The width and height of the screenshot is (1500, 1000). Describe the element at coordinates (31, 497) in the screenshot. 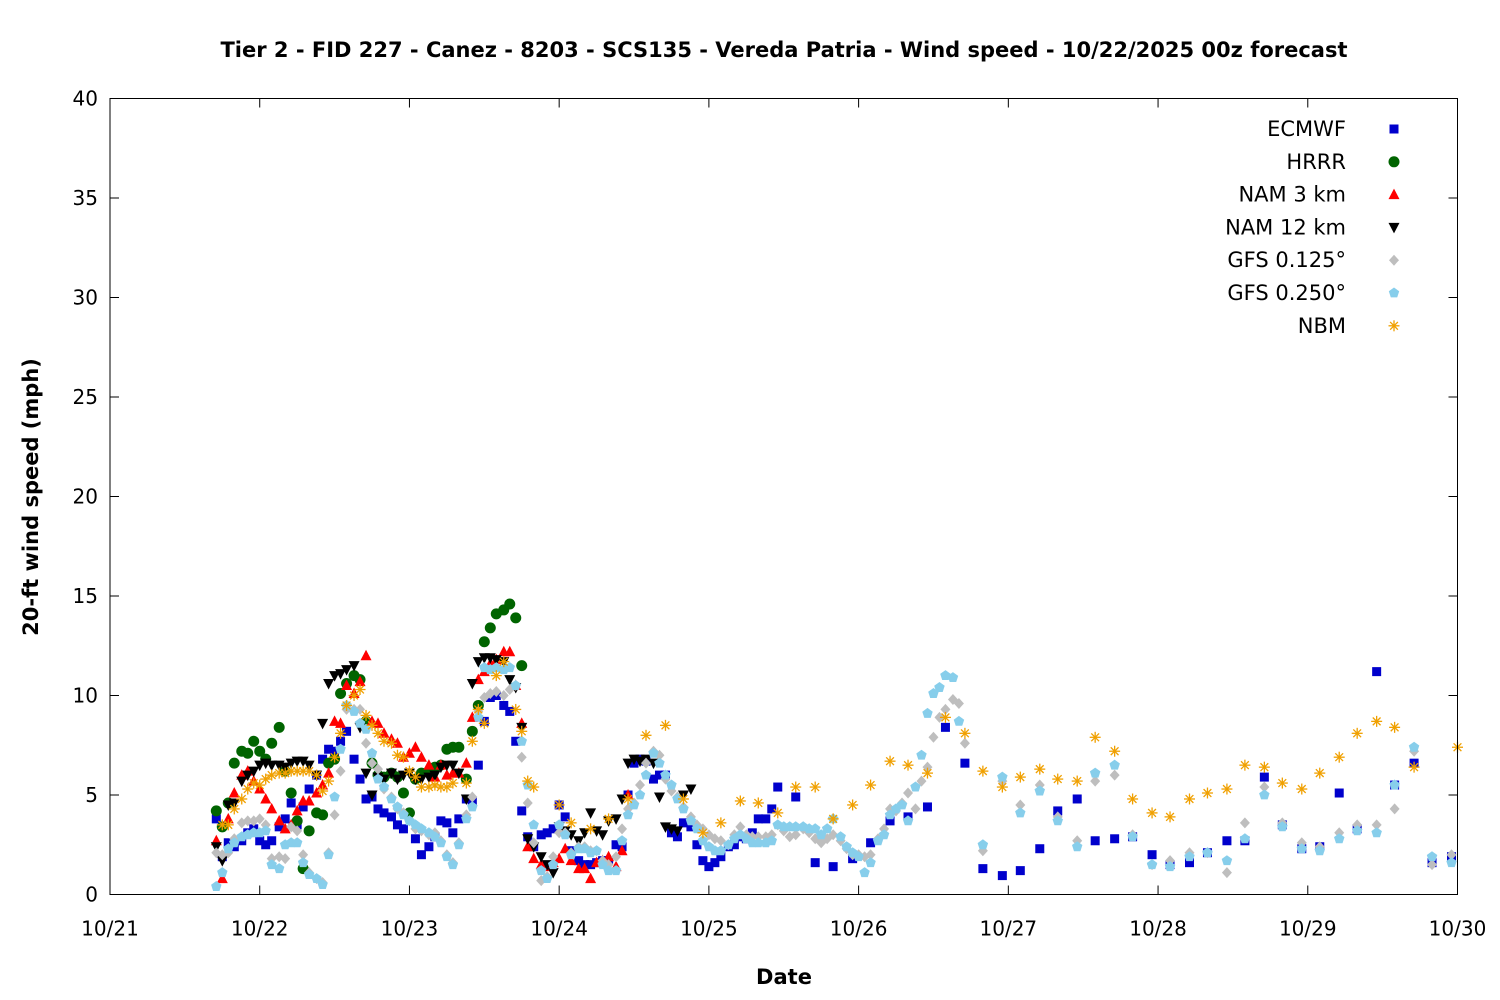

I see `y-axis-label: 20-ft wind speed (mph)` at that location.